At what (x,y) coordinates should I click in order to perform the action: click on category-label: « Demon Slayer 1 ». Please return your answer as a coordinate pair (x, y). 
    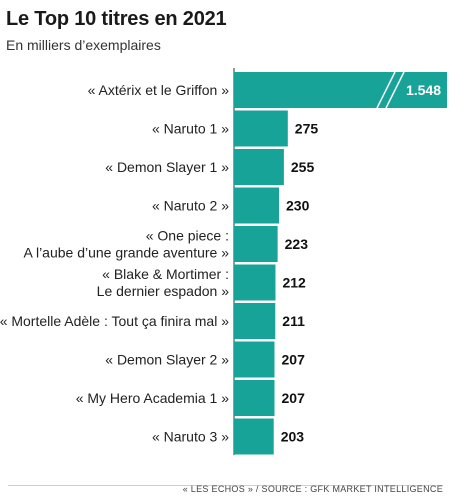
    Looking at the image, I should click on (167, 167).